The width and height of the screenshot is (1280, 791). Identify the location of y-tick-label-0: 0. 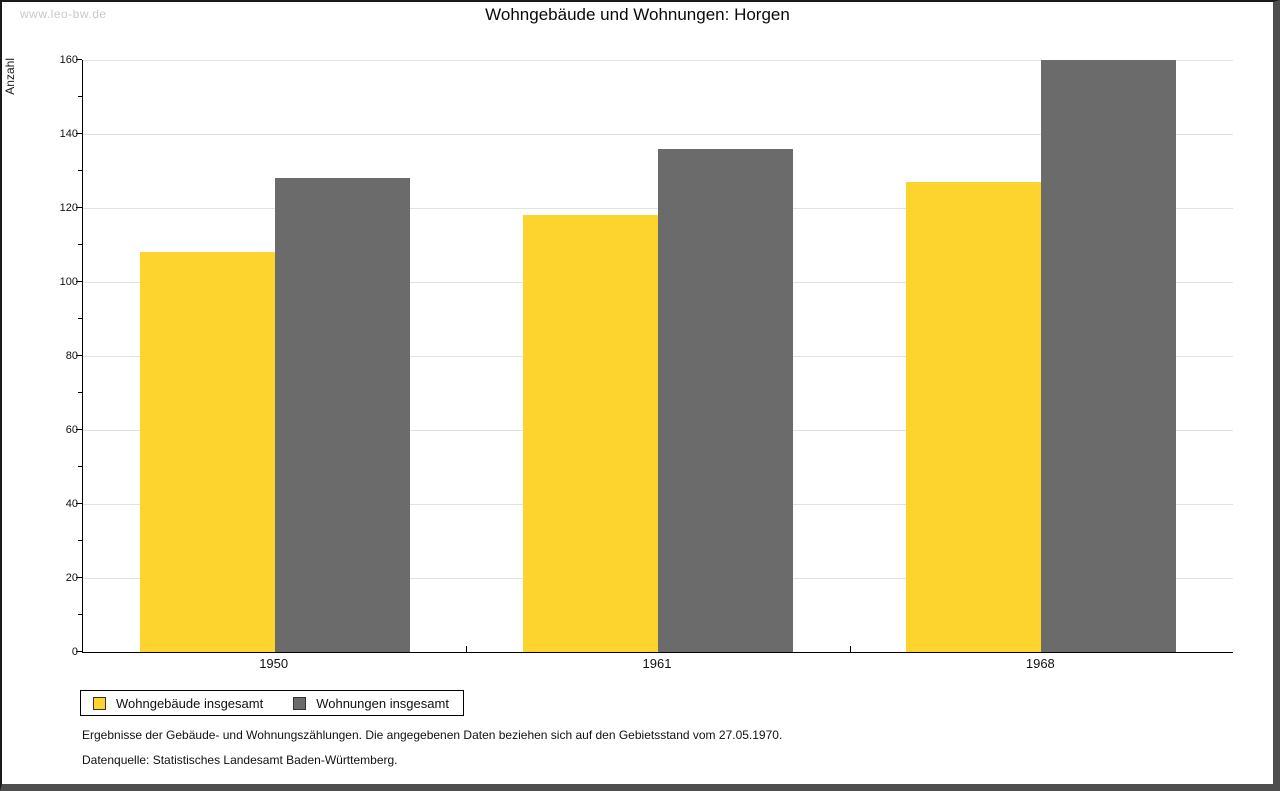
(74, 652).